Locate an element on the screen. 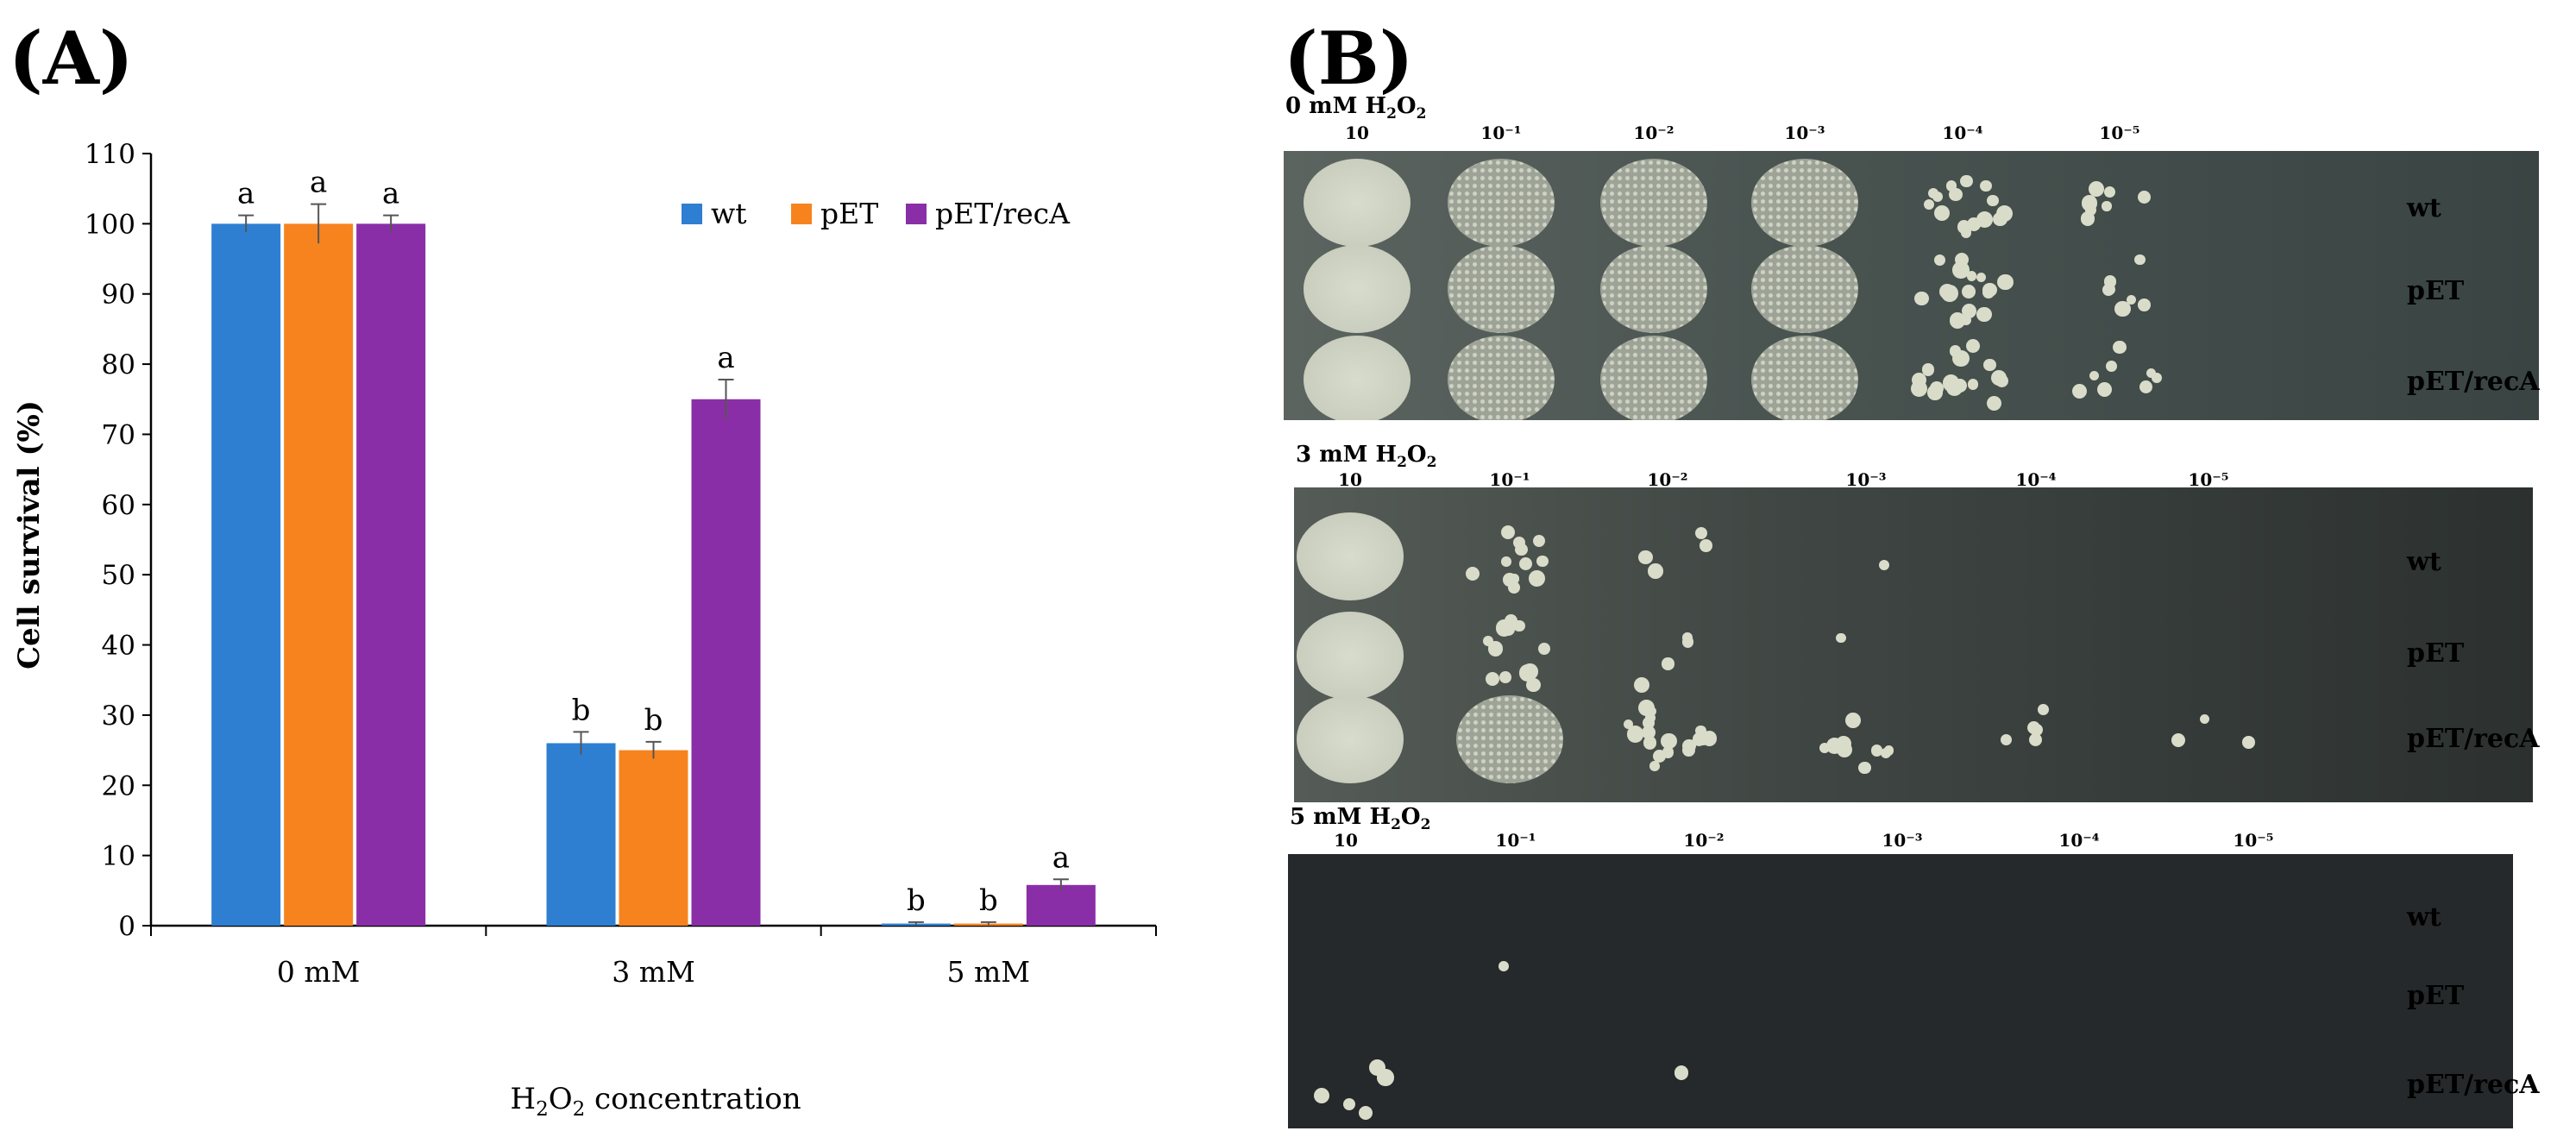 Image resolution: width=2576 pixels, height=1131 pixels. dilution-label: 10 is located at coordinates (1346, 840).